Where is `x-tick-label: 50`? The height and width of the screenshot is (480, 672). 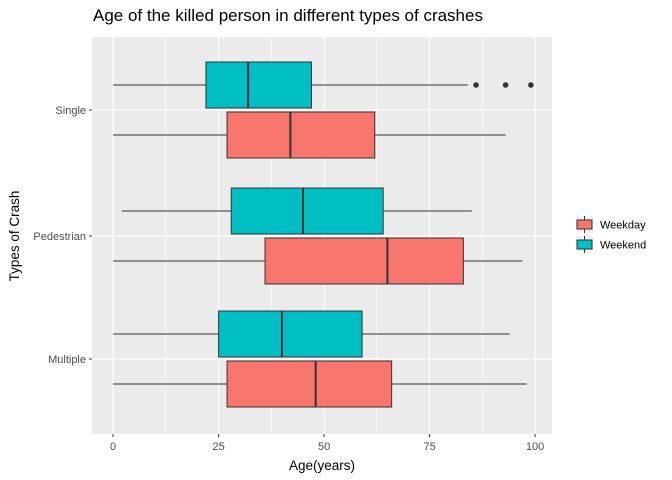
x-tick-label: 50 is located at coordinates (324, 447).